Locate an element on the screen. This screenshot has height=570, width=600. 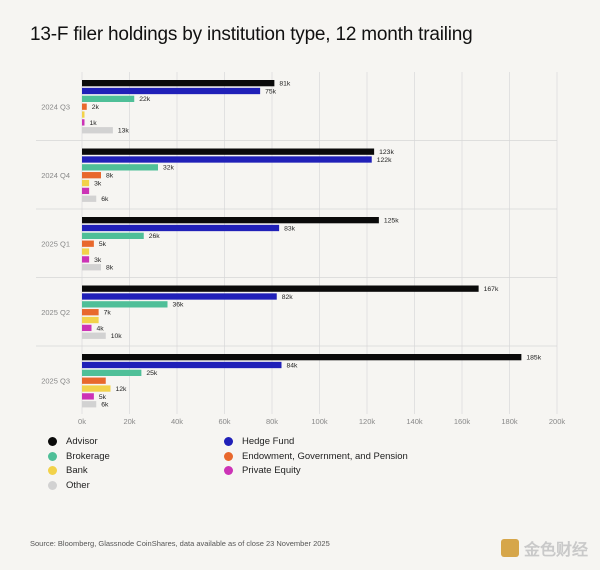
category-label: 2025 Q3 is located at coordinates (55, 380).